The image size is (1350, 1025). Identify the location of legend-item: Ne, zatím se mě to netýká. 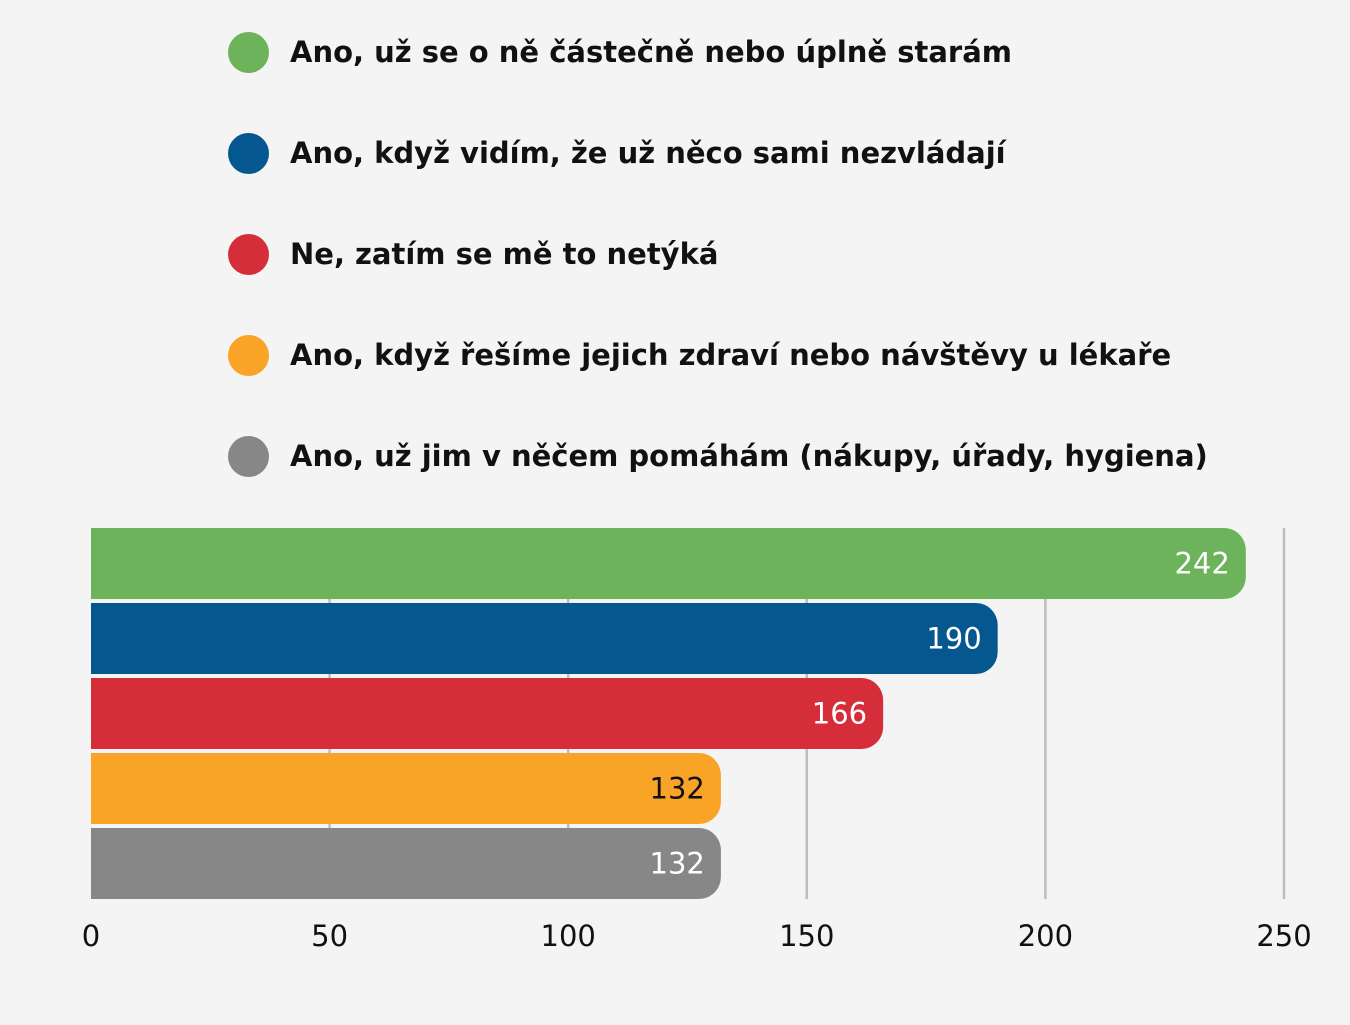
(718, 254).